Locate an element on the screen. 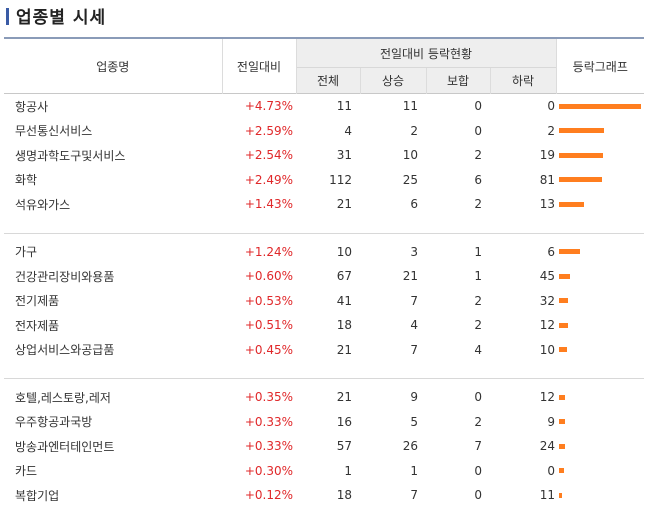 This screenshot has width=648, height=508. count-down: 19 is located at coordinates (547, 155).